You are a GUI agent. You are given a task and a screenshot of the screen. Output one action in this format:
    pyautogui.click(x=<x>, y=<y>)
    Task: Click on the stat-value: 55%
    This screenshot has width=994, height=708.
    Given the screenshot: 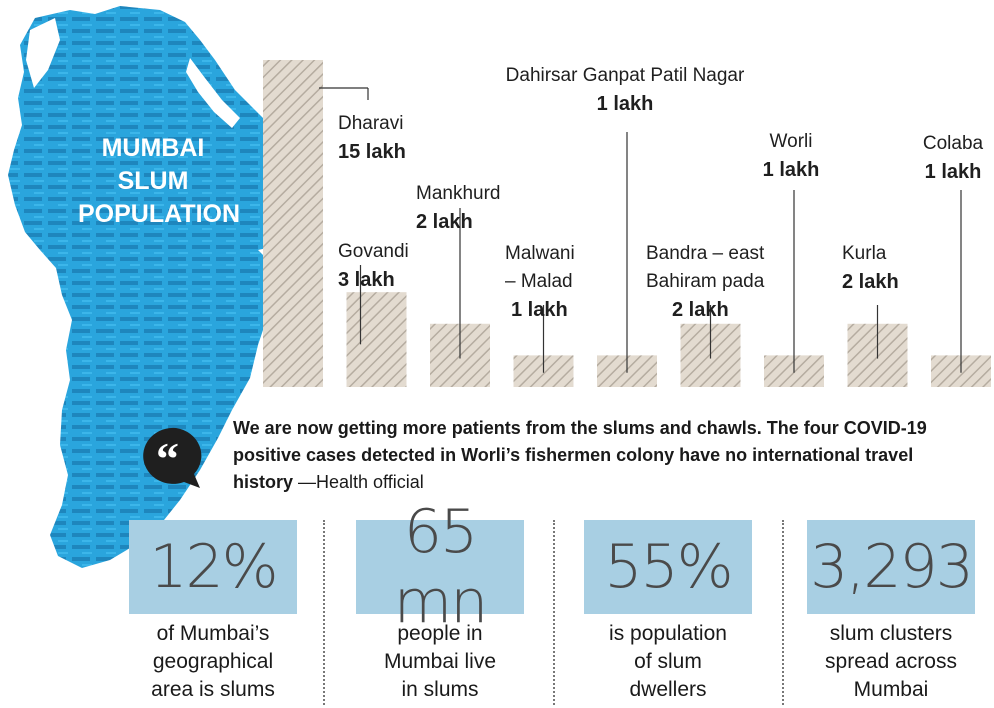 What is the action you would take?
    pyautogui.click(x=668, y=567)
    